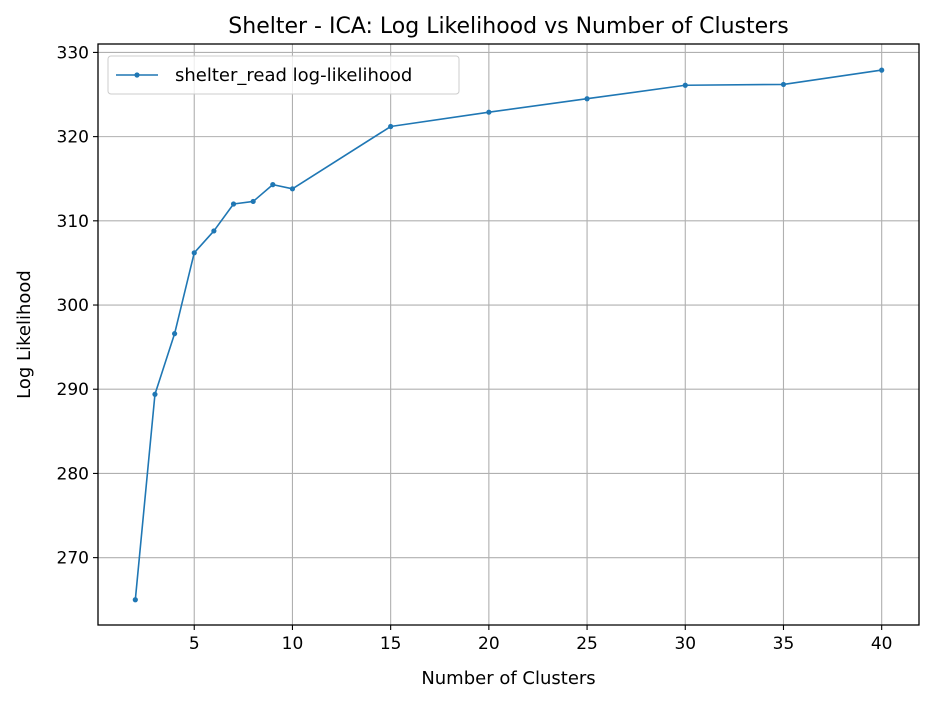  I want to click on x-tick-label: 10, so click(293, 644).